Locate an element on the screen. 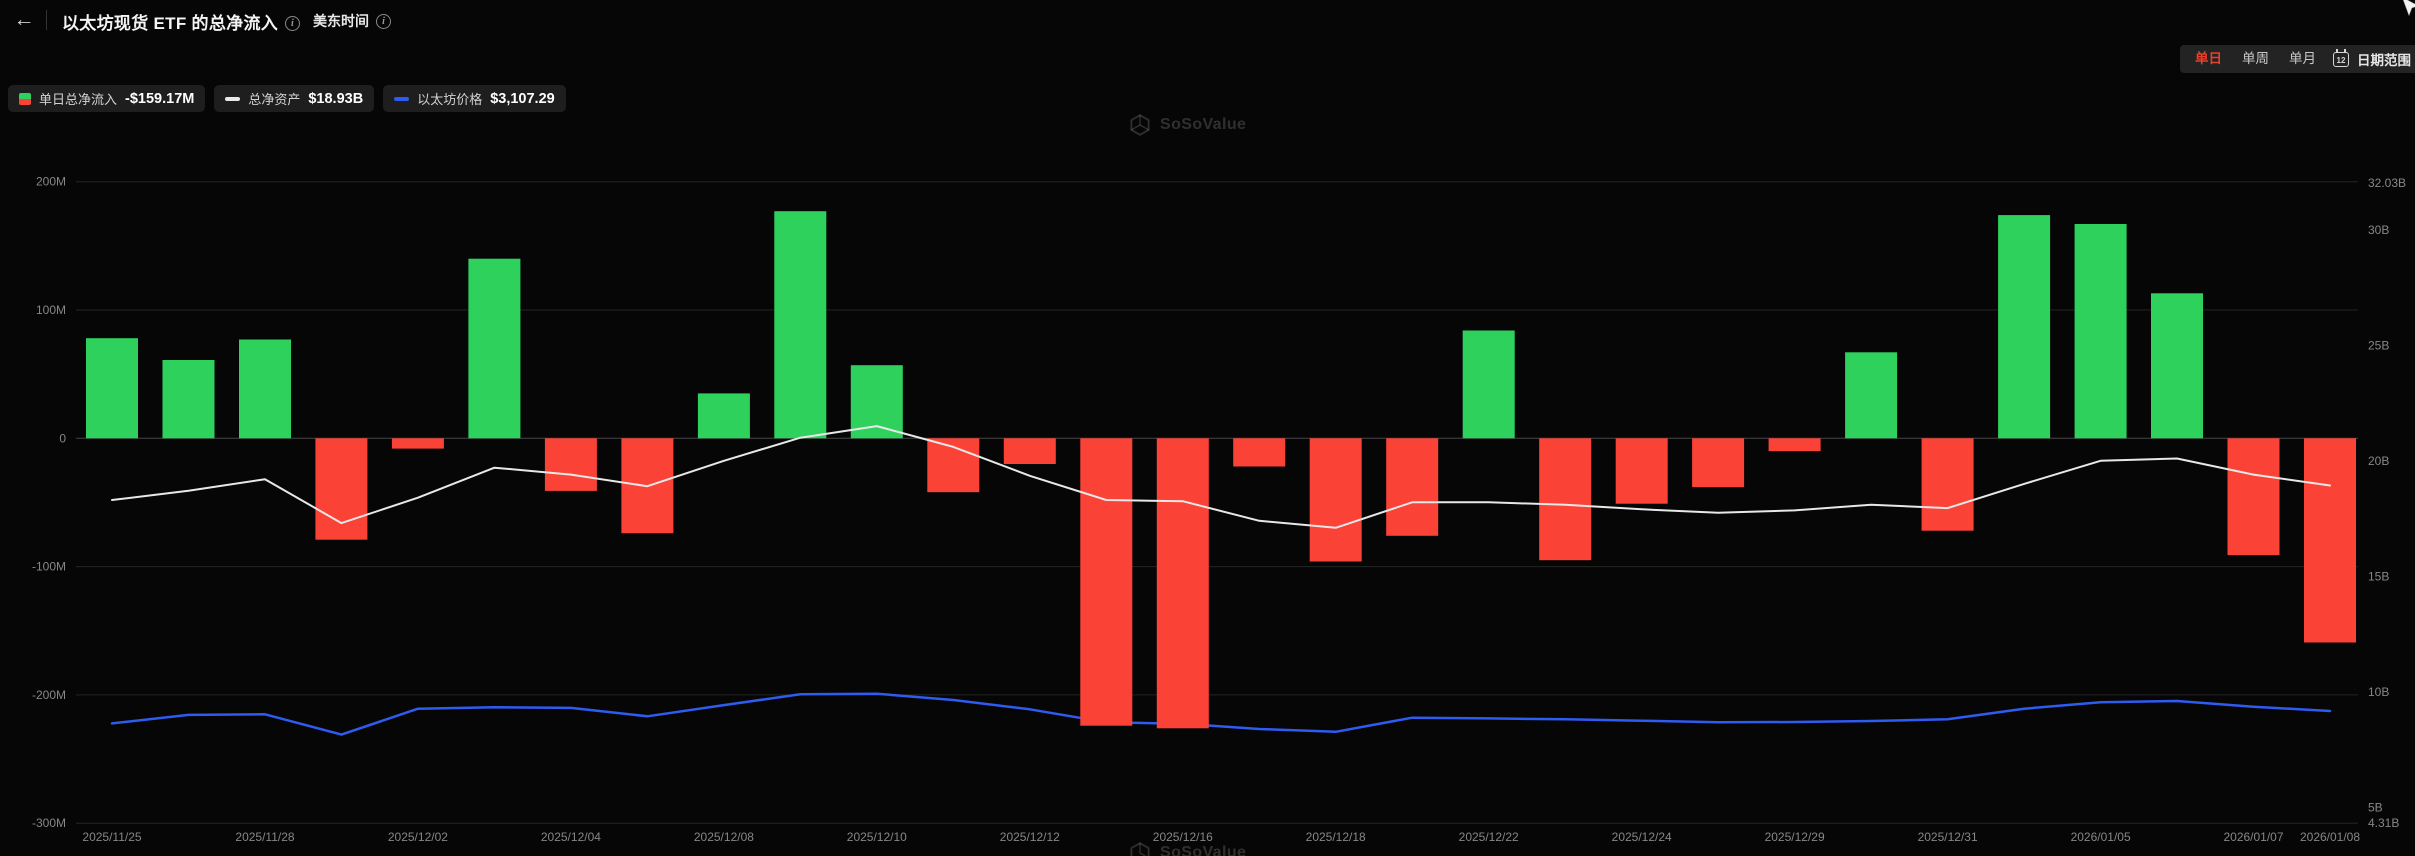 Image resolution: width=2415 pixels, height=856 pixels. period-segmented-control: 单日 单周 单月 is located at coordinates (2255, 59).